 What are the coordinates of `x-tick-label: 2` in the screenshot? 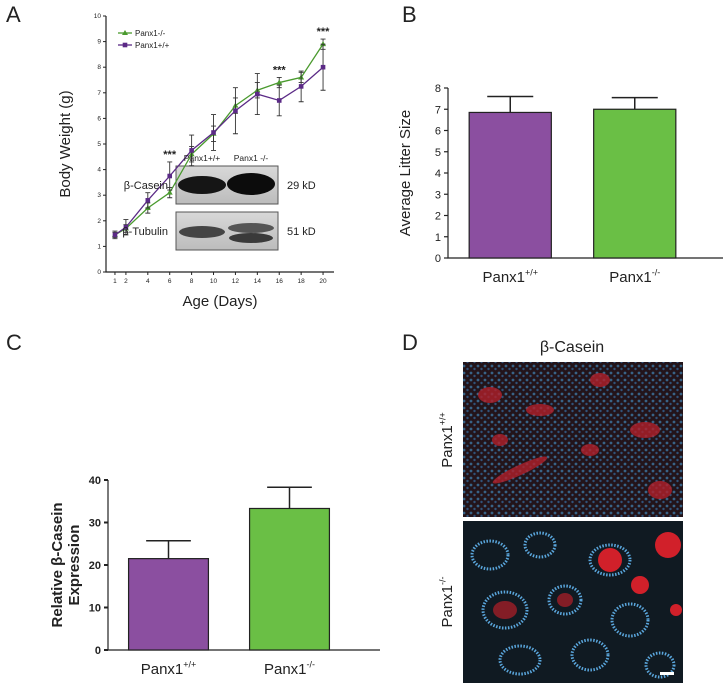 It's located at (126, 281).